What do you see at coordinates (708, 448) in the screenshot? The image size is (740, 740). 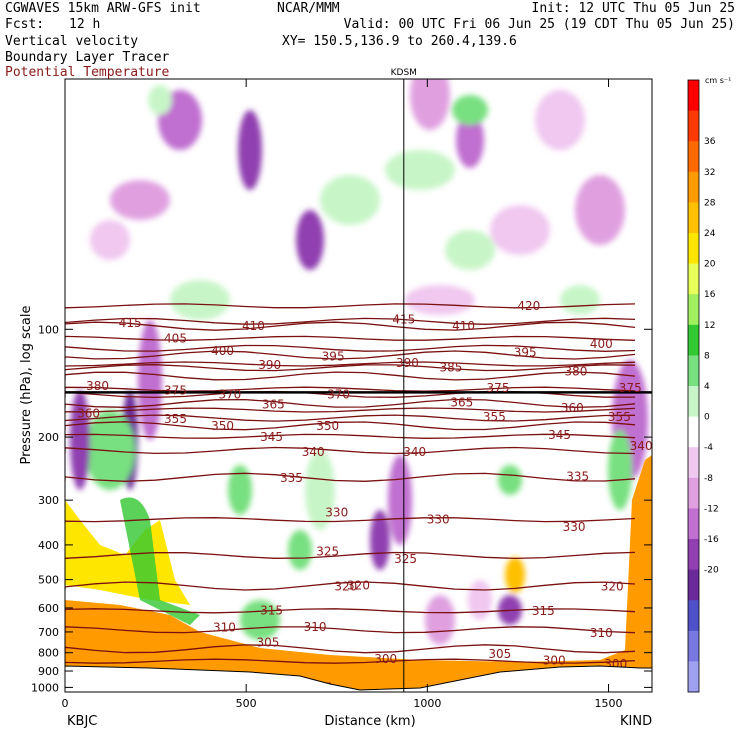 I see `colorbar-label: -4` at bounding box center [708, 448].